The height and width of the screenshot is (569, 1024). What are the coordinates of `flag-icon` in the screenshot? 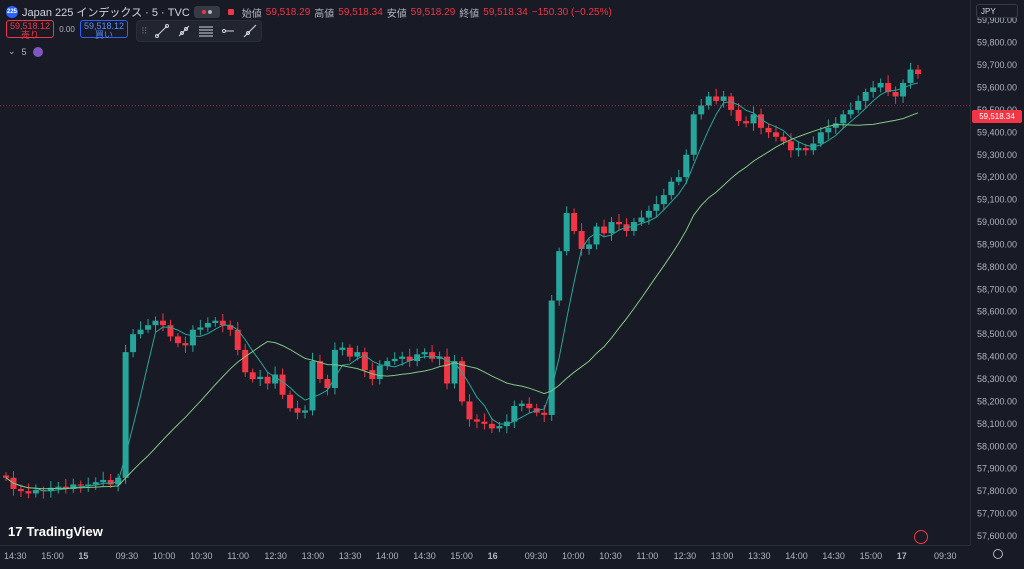 It's located at (231, 12).